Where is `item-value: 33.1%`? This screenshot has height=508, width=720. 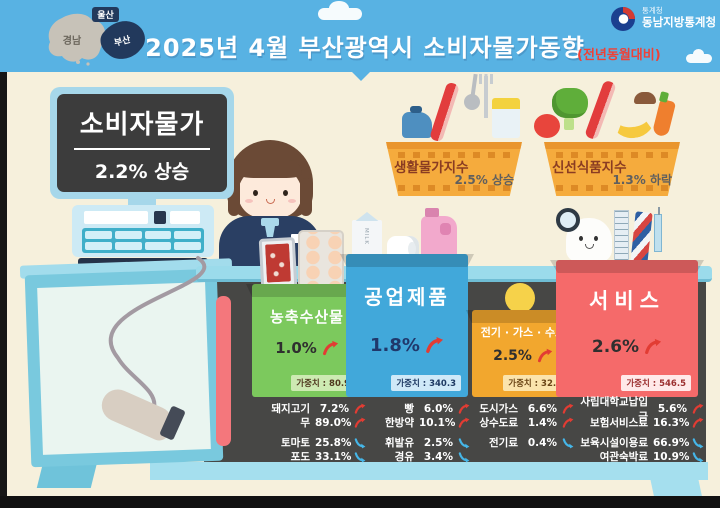
item-value: 33.1% is located at coordinates (333, 456).